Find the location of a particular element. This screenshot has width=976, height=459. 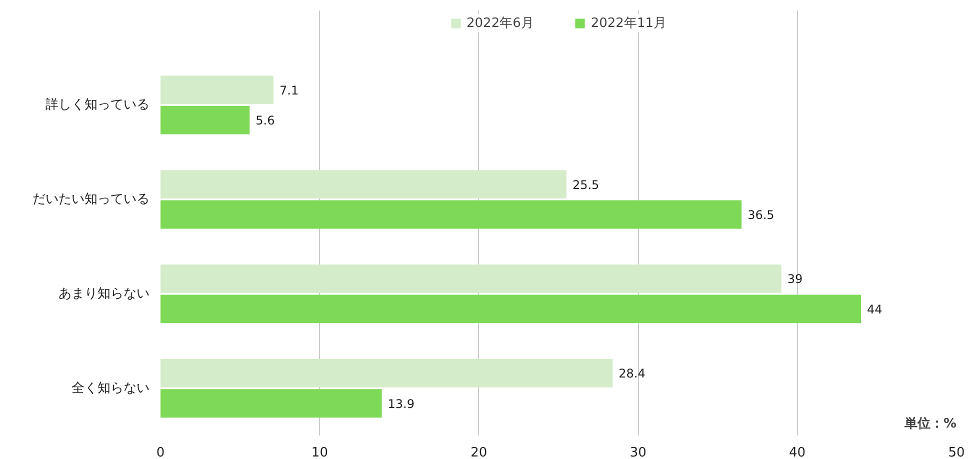

x-tick-label: 30 is located at coordinates (638, 452).